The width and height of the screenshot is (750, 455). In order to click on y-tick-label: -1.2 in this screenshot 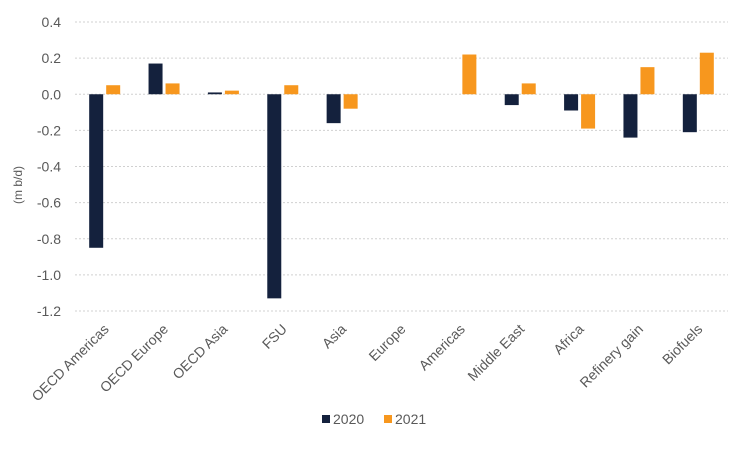, I will do `click(49, 311)`.